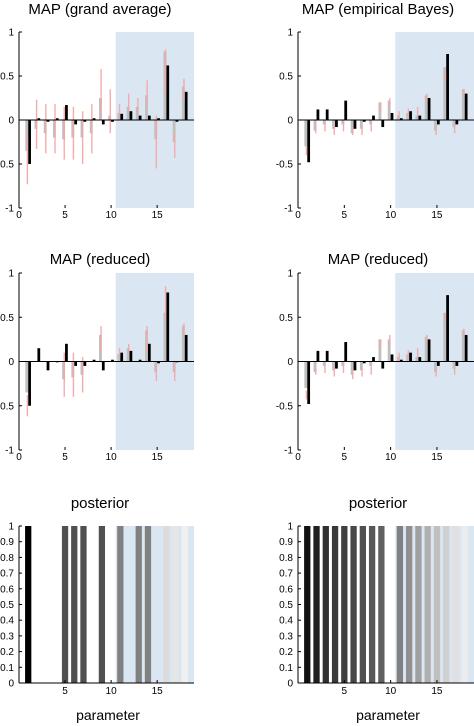 Image resolution: width=474 pixels, height=726 pixels. What do you see at coordinates (378, 9) in the screenshot?
I see `chart-title: MAP (empirical Bayes)` at bounding box center [378, 9].